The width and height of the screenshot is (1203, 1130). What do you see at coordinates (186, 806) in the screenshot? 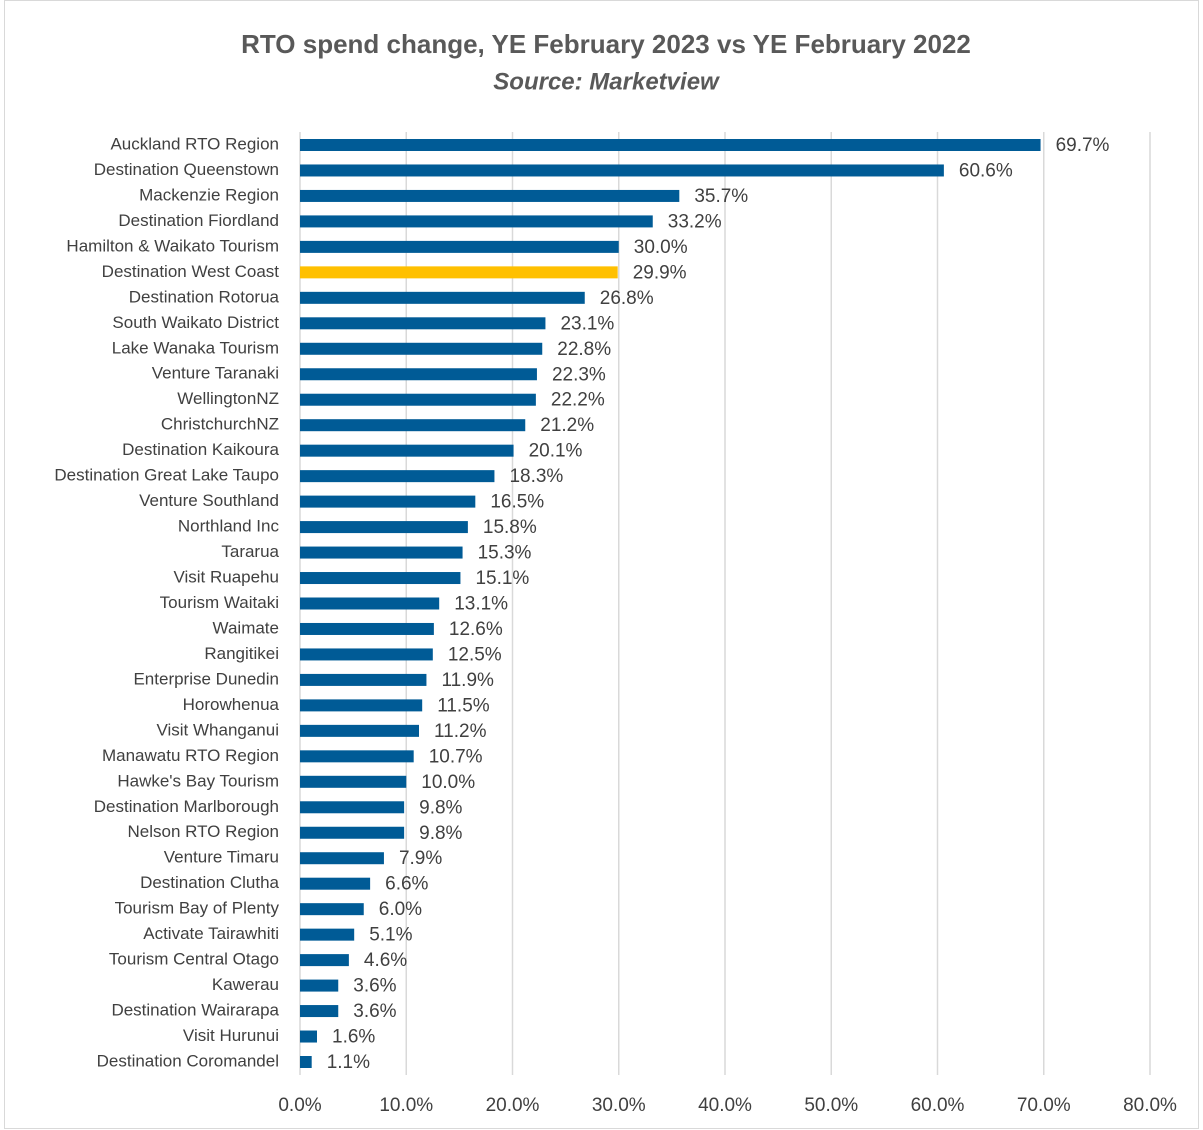
I see `y-tick-label: Destination Marlborough` at bounding box center [186, 806].